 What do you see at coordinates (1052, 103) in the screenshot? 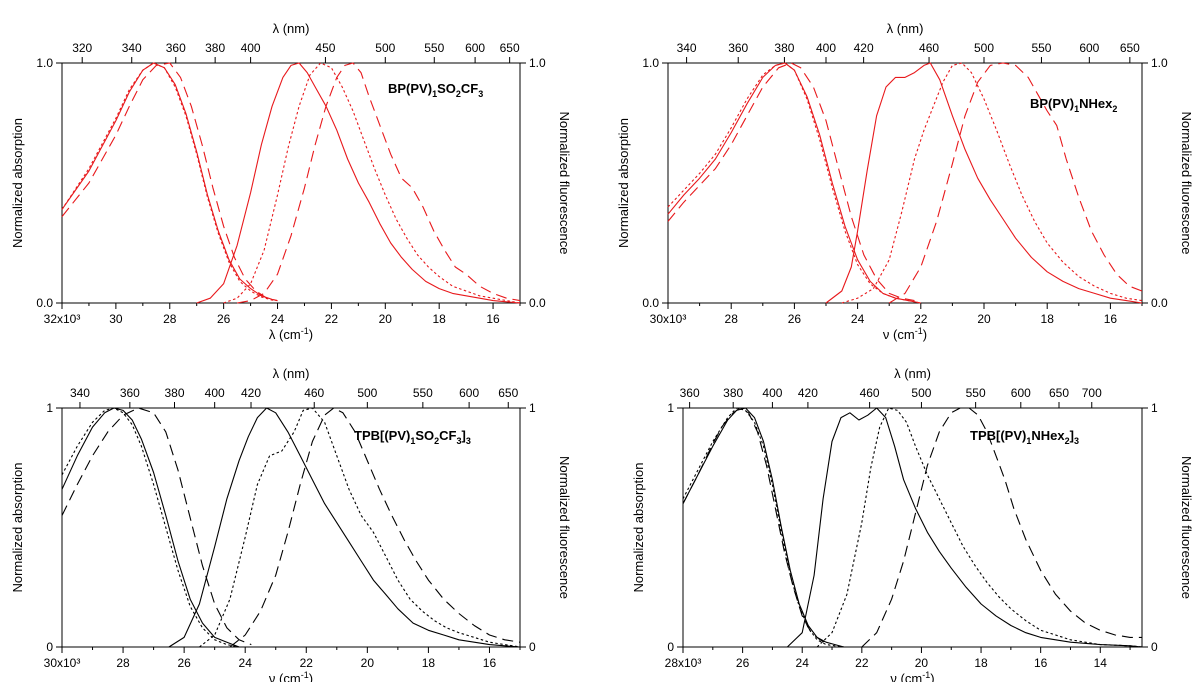
I see `chart-title-part: BP(PV)` at bounding box center [1052, 103].